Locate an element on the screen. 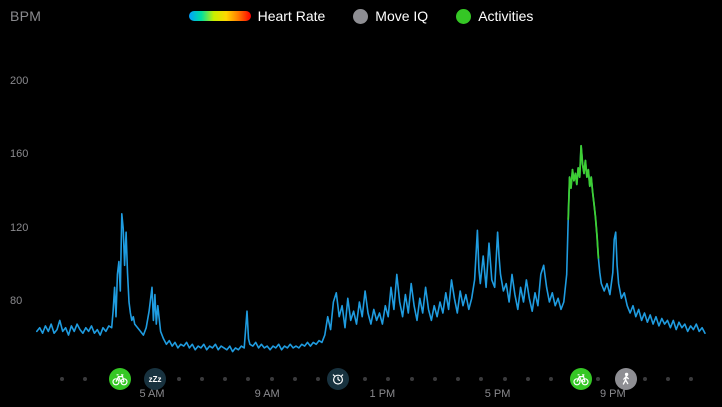  x-axis-tick-label: 5 PM is located at coordinates (497, 394).